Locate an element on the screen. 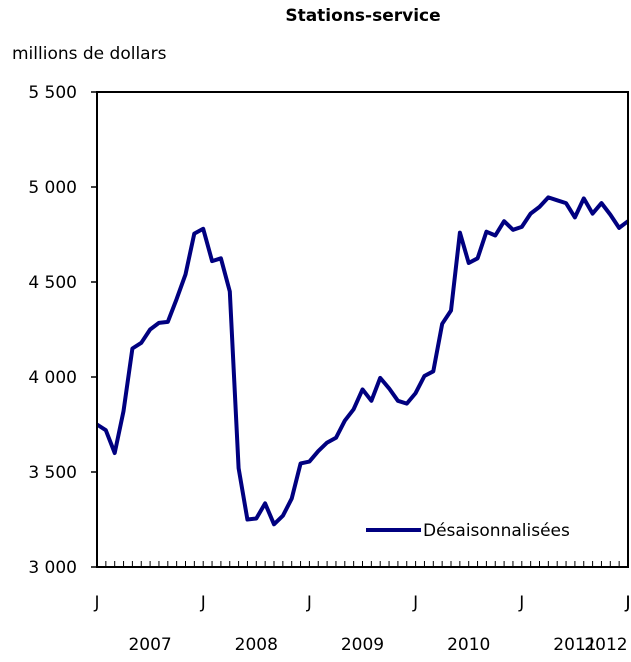  y-tick-label: 4 500 is located at coordinates (52, 283).